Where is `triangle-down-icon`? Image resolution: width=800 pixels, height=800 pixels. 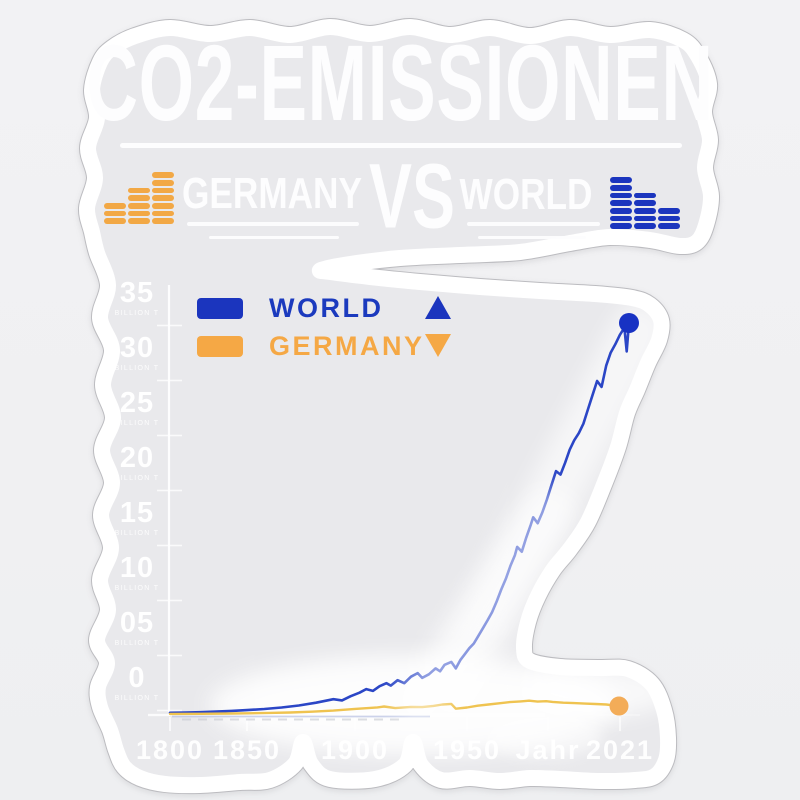
triangle-down-icon is located at coordinates (438, 345).